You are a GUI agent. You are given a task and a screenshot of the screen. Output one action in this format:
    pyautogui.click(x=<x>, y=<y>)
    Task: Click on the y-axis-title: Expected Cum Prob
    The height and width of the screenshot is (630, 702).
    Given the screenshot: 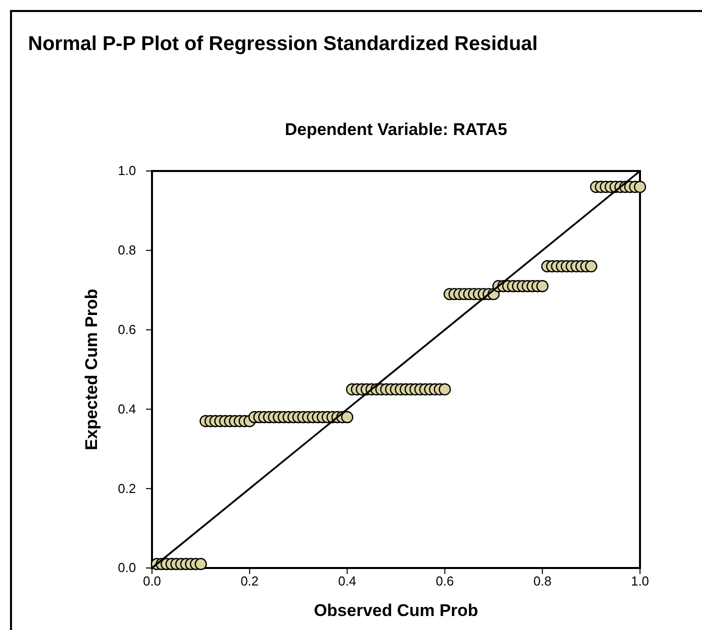 What is the action you would take?
    pyautogui.click(x=91, y=369)
    